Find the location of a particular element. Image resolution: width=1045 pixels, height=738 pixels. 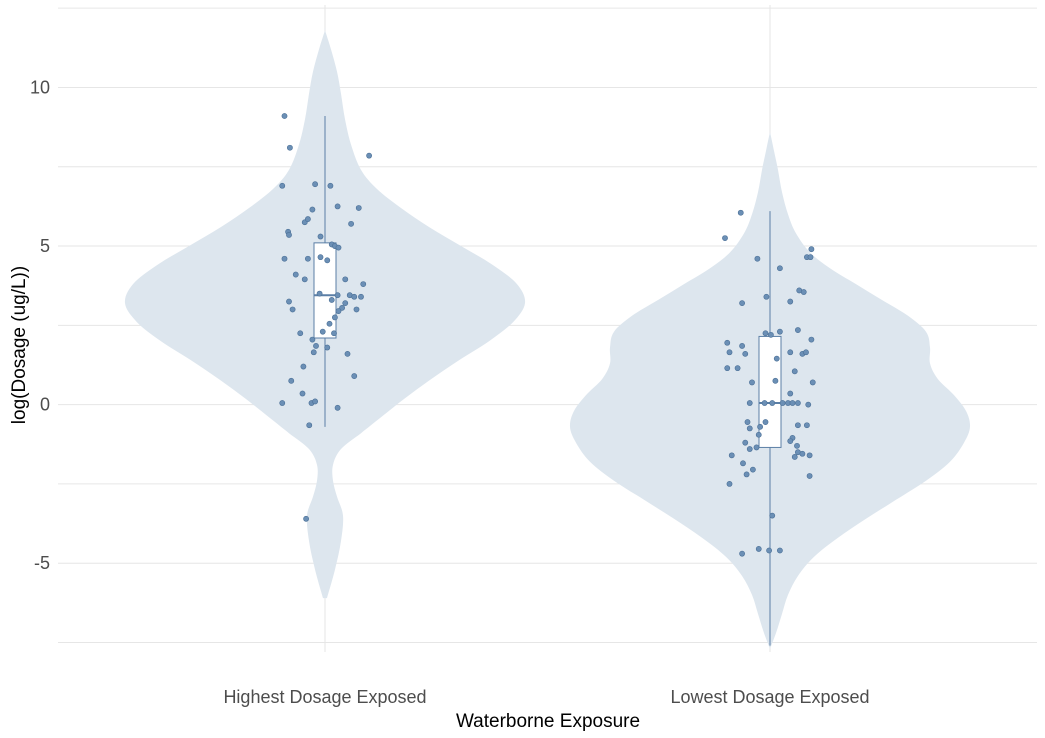

y-tick-label: 10 is located at coordinates (40, 87).